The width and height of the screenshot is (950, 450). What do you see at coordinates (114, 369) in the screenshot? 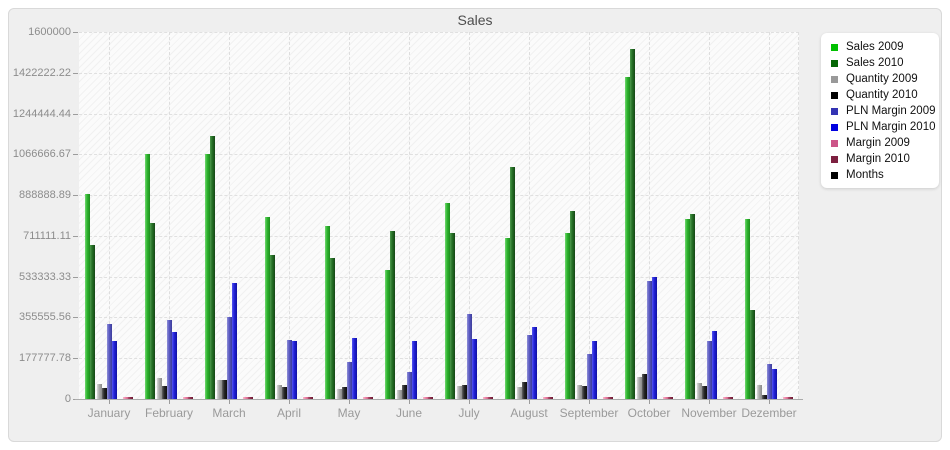
I see `bar-pln-margin-2010-january` at bounding box center [114, 369].